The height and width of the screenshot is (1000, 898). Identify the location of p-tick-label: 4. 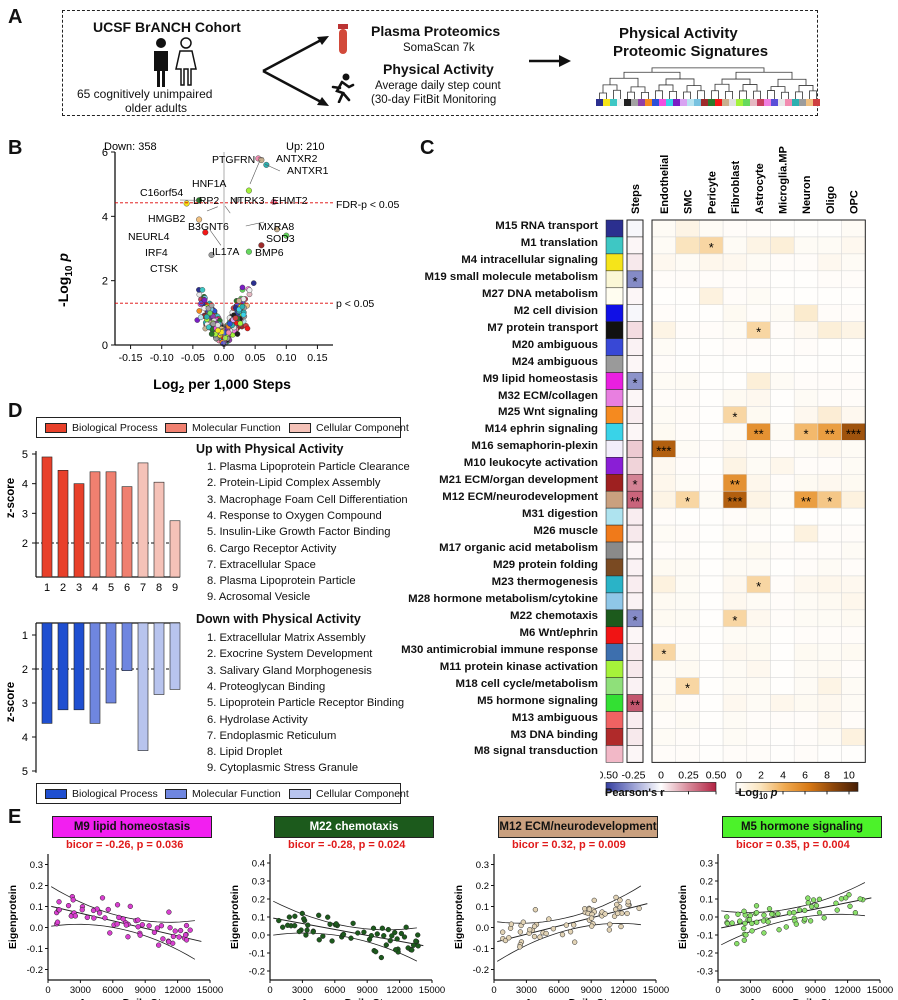
(783, 775).